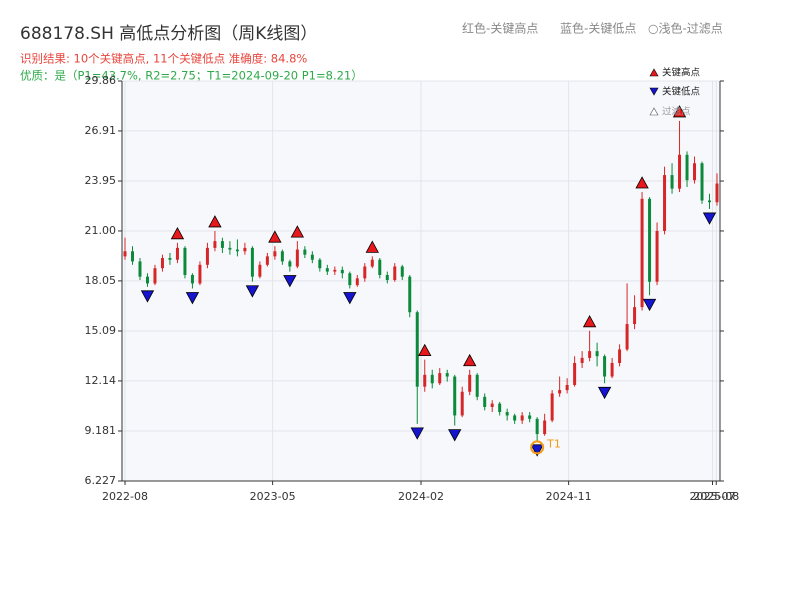 This screenshot has width=800, height=600. What do you see at coordinates (101, 230) in the screenshot?
I see `y-tick-label: 21.00` at bounding box center [101, 230].